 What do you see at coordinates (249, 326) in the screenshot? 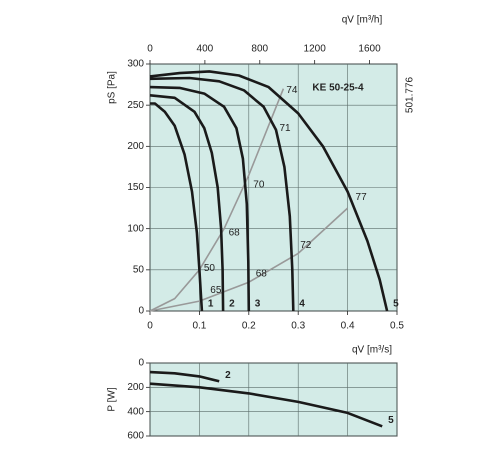
I see `x-tick-label: 0.2` at bounding box center [249, 326].